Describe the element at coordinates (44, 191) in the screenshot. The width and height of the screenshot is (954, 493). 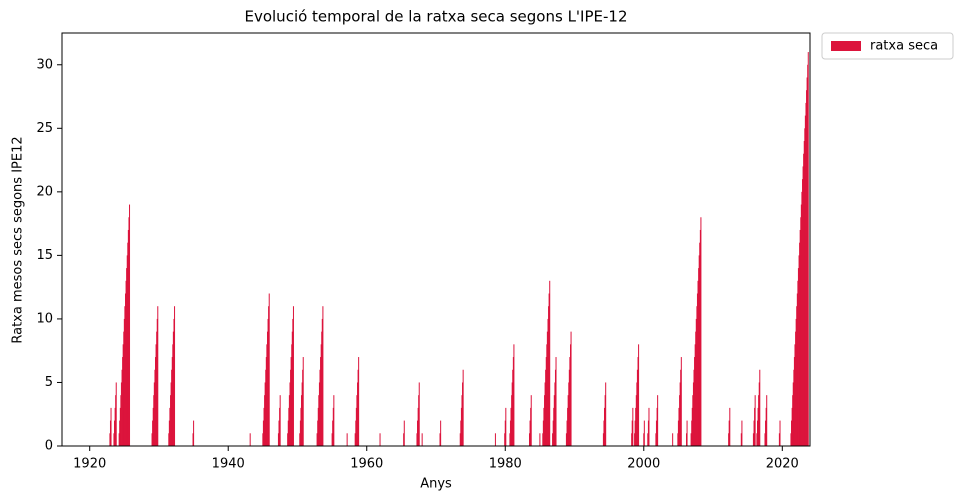
I see `y-tick-label: 20` at that location.